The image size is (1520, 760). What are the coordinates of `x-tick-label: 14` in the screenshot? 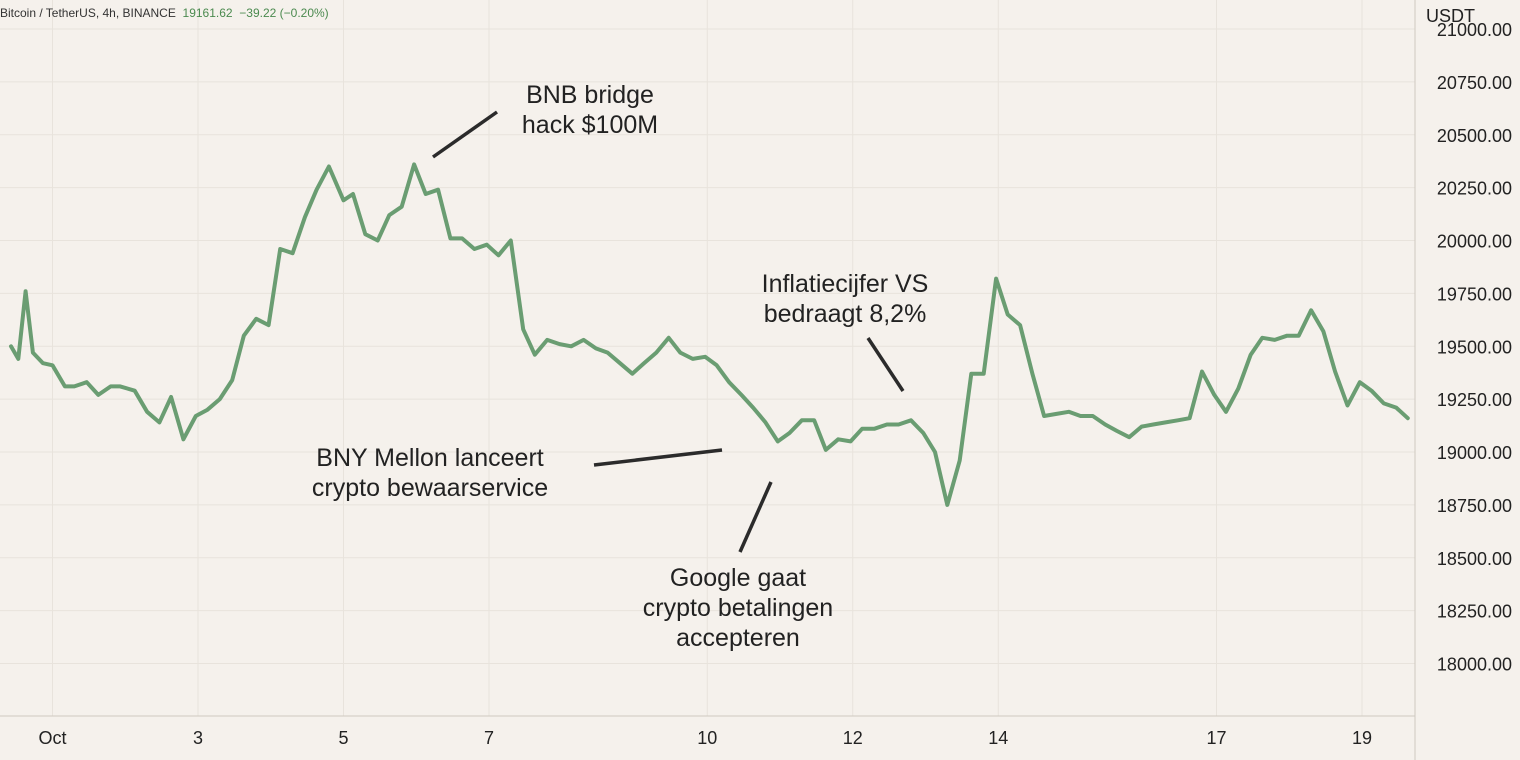 It's located at (998, 738).